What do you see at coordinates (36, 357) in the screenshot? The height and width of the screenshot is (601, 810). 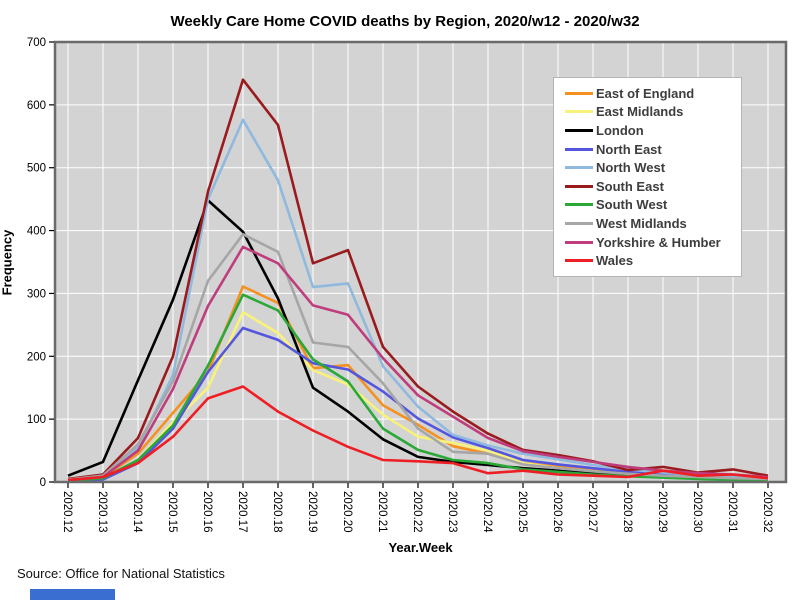 I see `y-tick-label: 200` at bounding box center [36, 357].